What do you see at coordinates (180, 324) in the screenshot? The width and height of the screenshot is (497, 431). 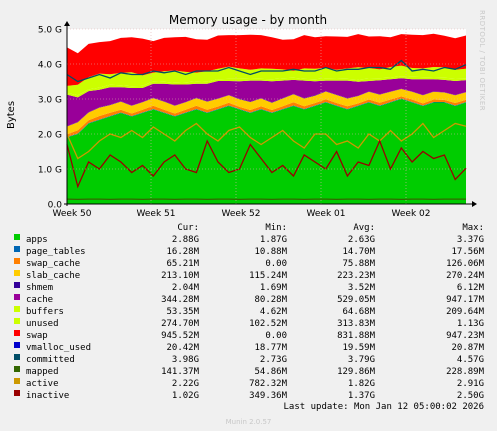 I see `legend-cur: 274.70M` at bounding box center [180, 324].